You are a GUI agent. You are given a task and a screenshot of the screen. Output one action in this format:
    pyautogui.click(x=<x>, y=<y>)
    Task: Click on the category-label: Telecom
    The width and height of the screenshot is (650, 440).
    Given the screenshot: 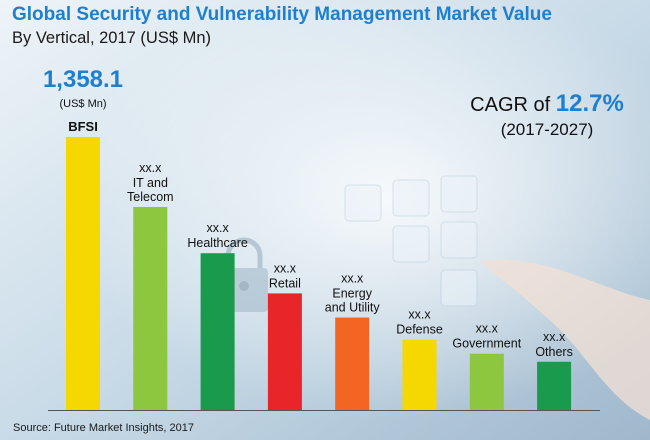 What is the action you would take?
    pyautogui.click(x=150, y=197)
    